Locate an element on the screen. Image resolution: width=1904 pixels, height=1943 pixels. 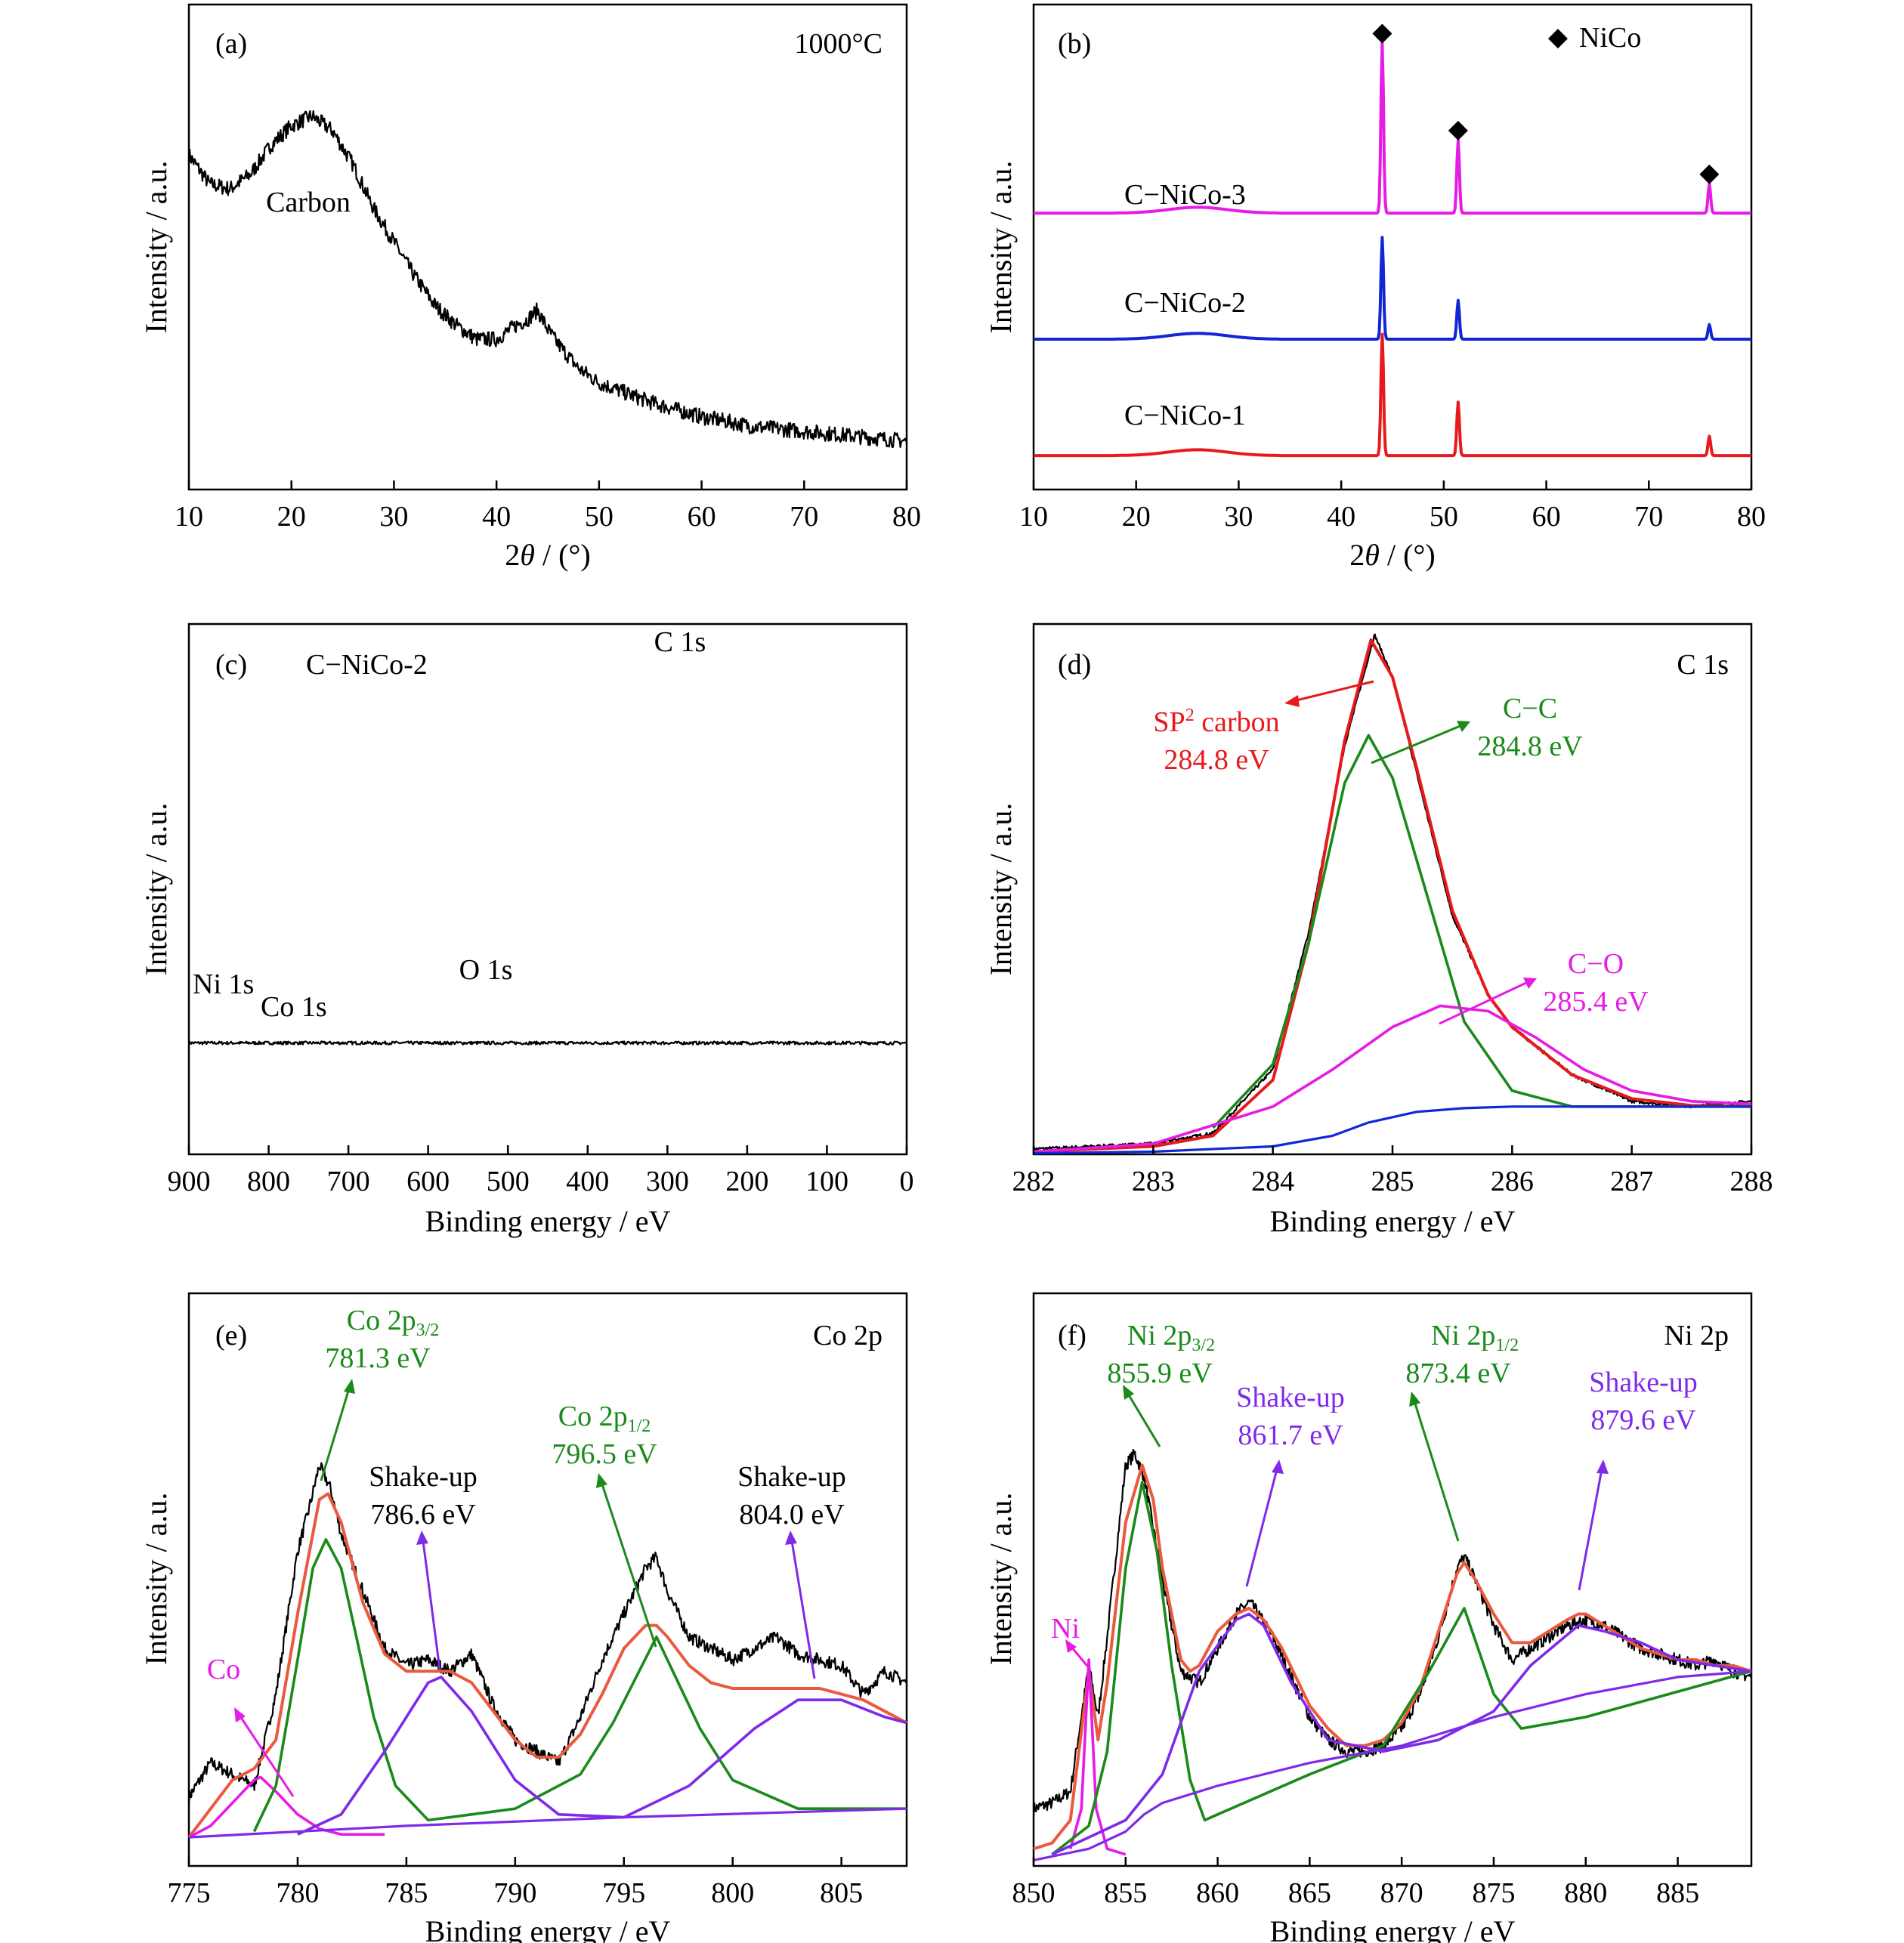
series-background is located at coordinates (1392, 1765).